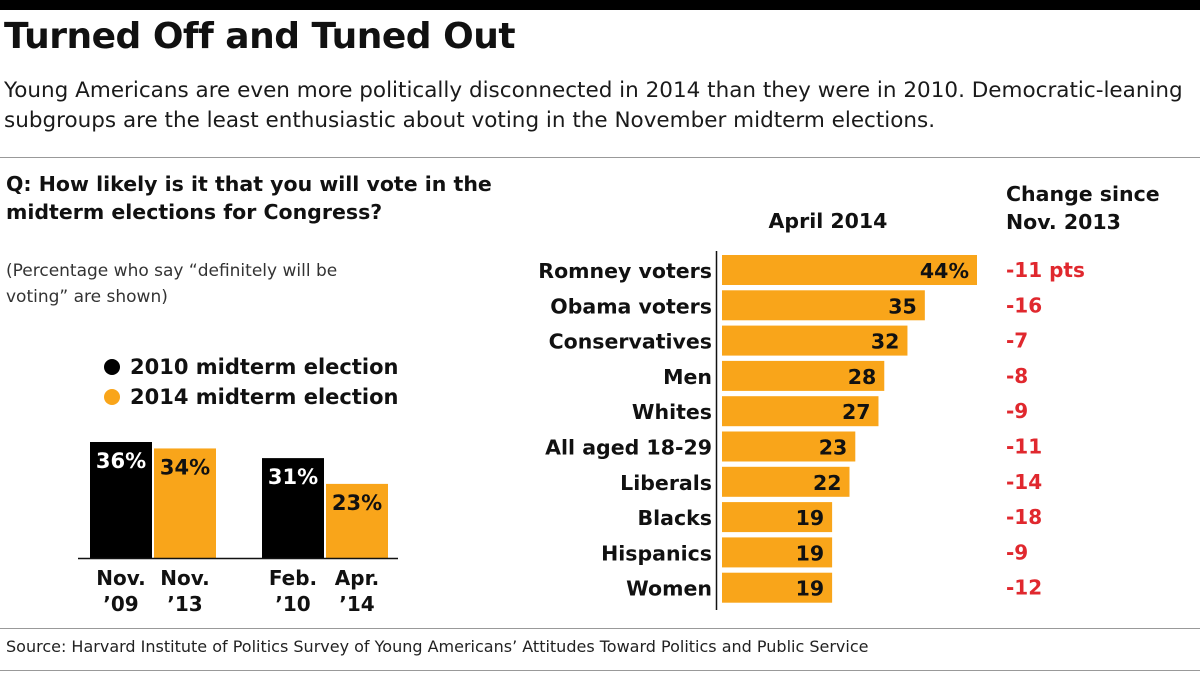 This screenshot has height=676, width=1200. Describe the element at coordinates (856, 412) in the screenshot. I see `bar-value-label: 27` at that location.